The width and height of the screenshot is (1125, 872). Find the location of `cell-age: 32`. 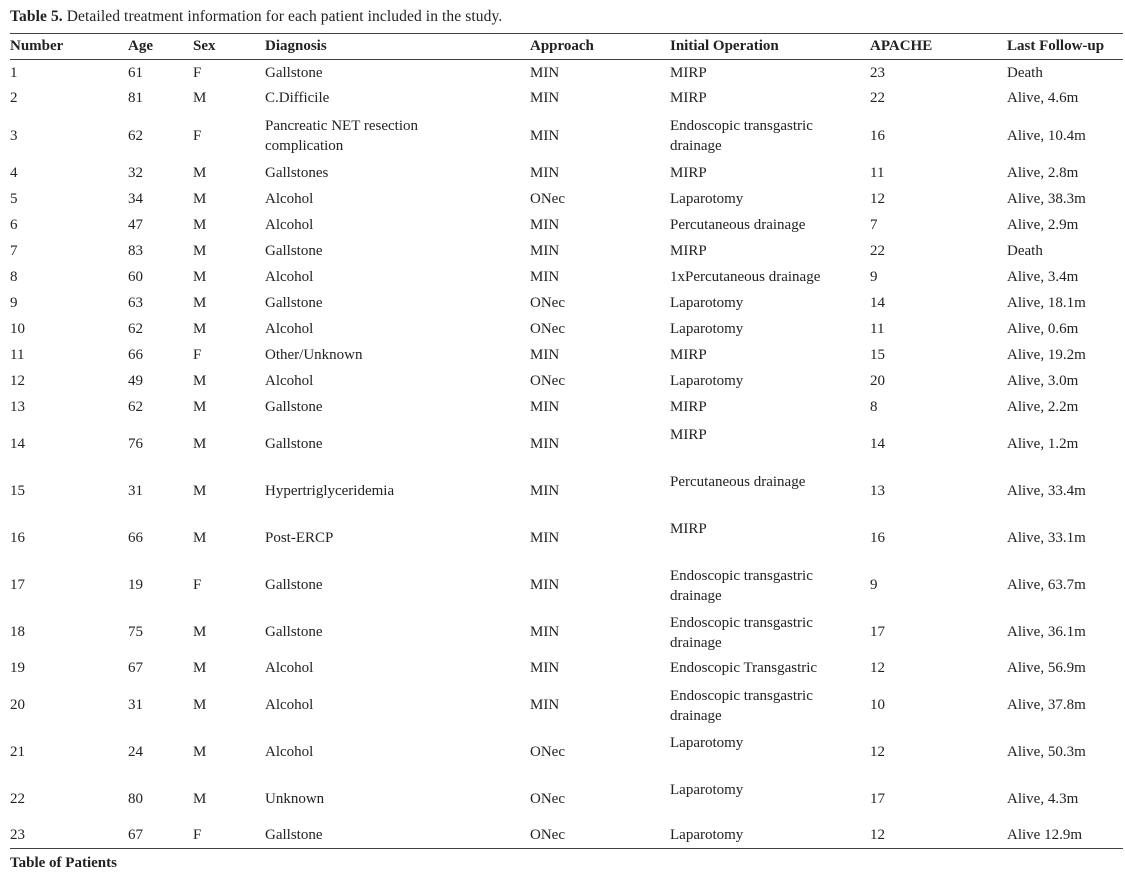

cell-age: 32 is located at coordinates (135, 173).